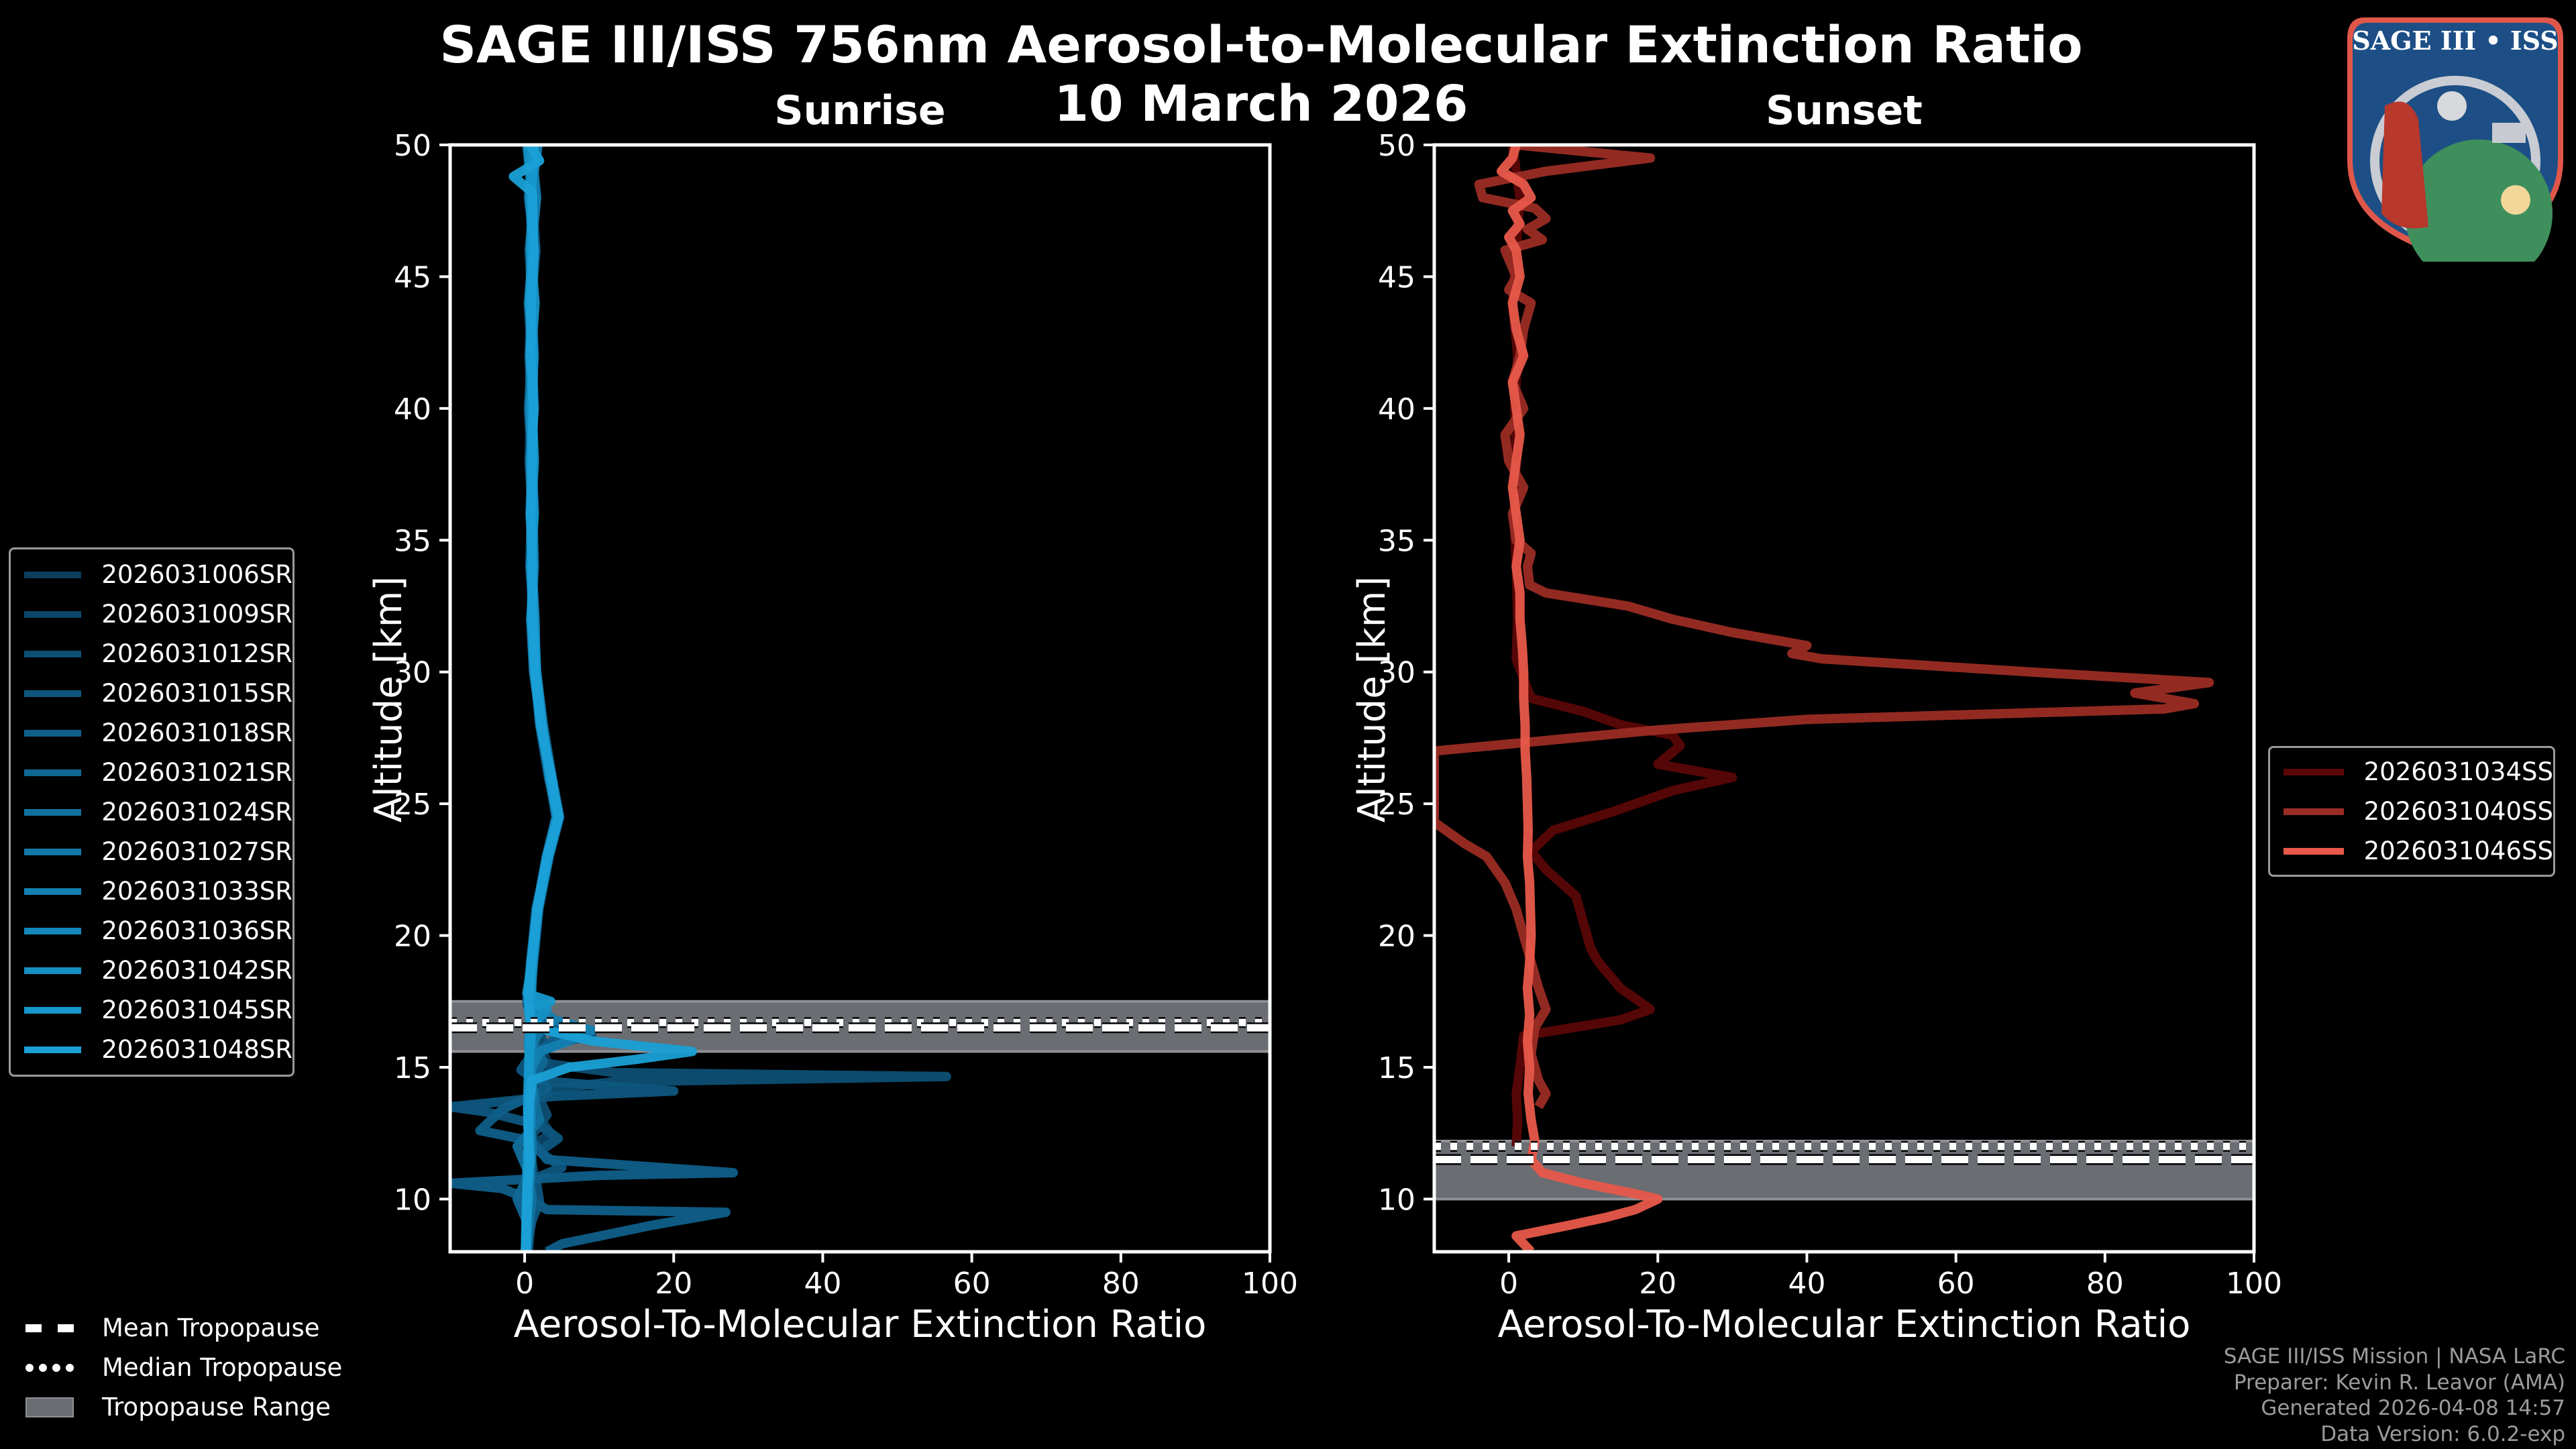  What do you see at coordinates (196, 653) in the screenshot?
I see `legend-label: 2026031012SR` at bounding box center [196, 653].